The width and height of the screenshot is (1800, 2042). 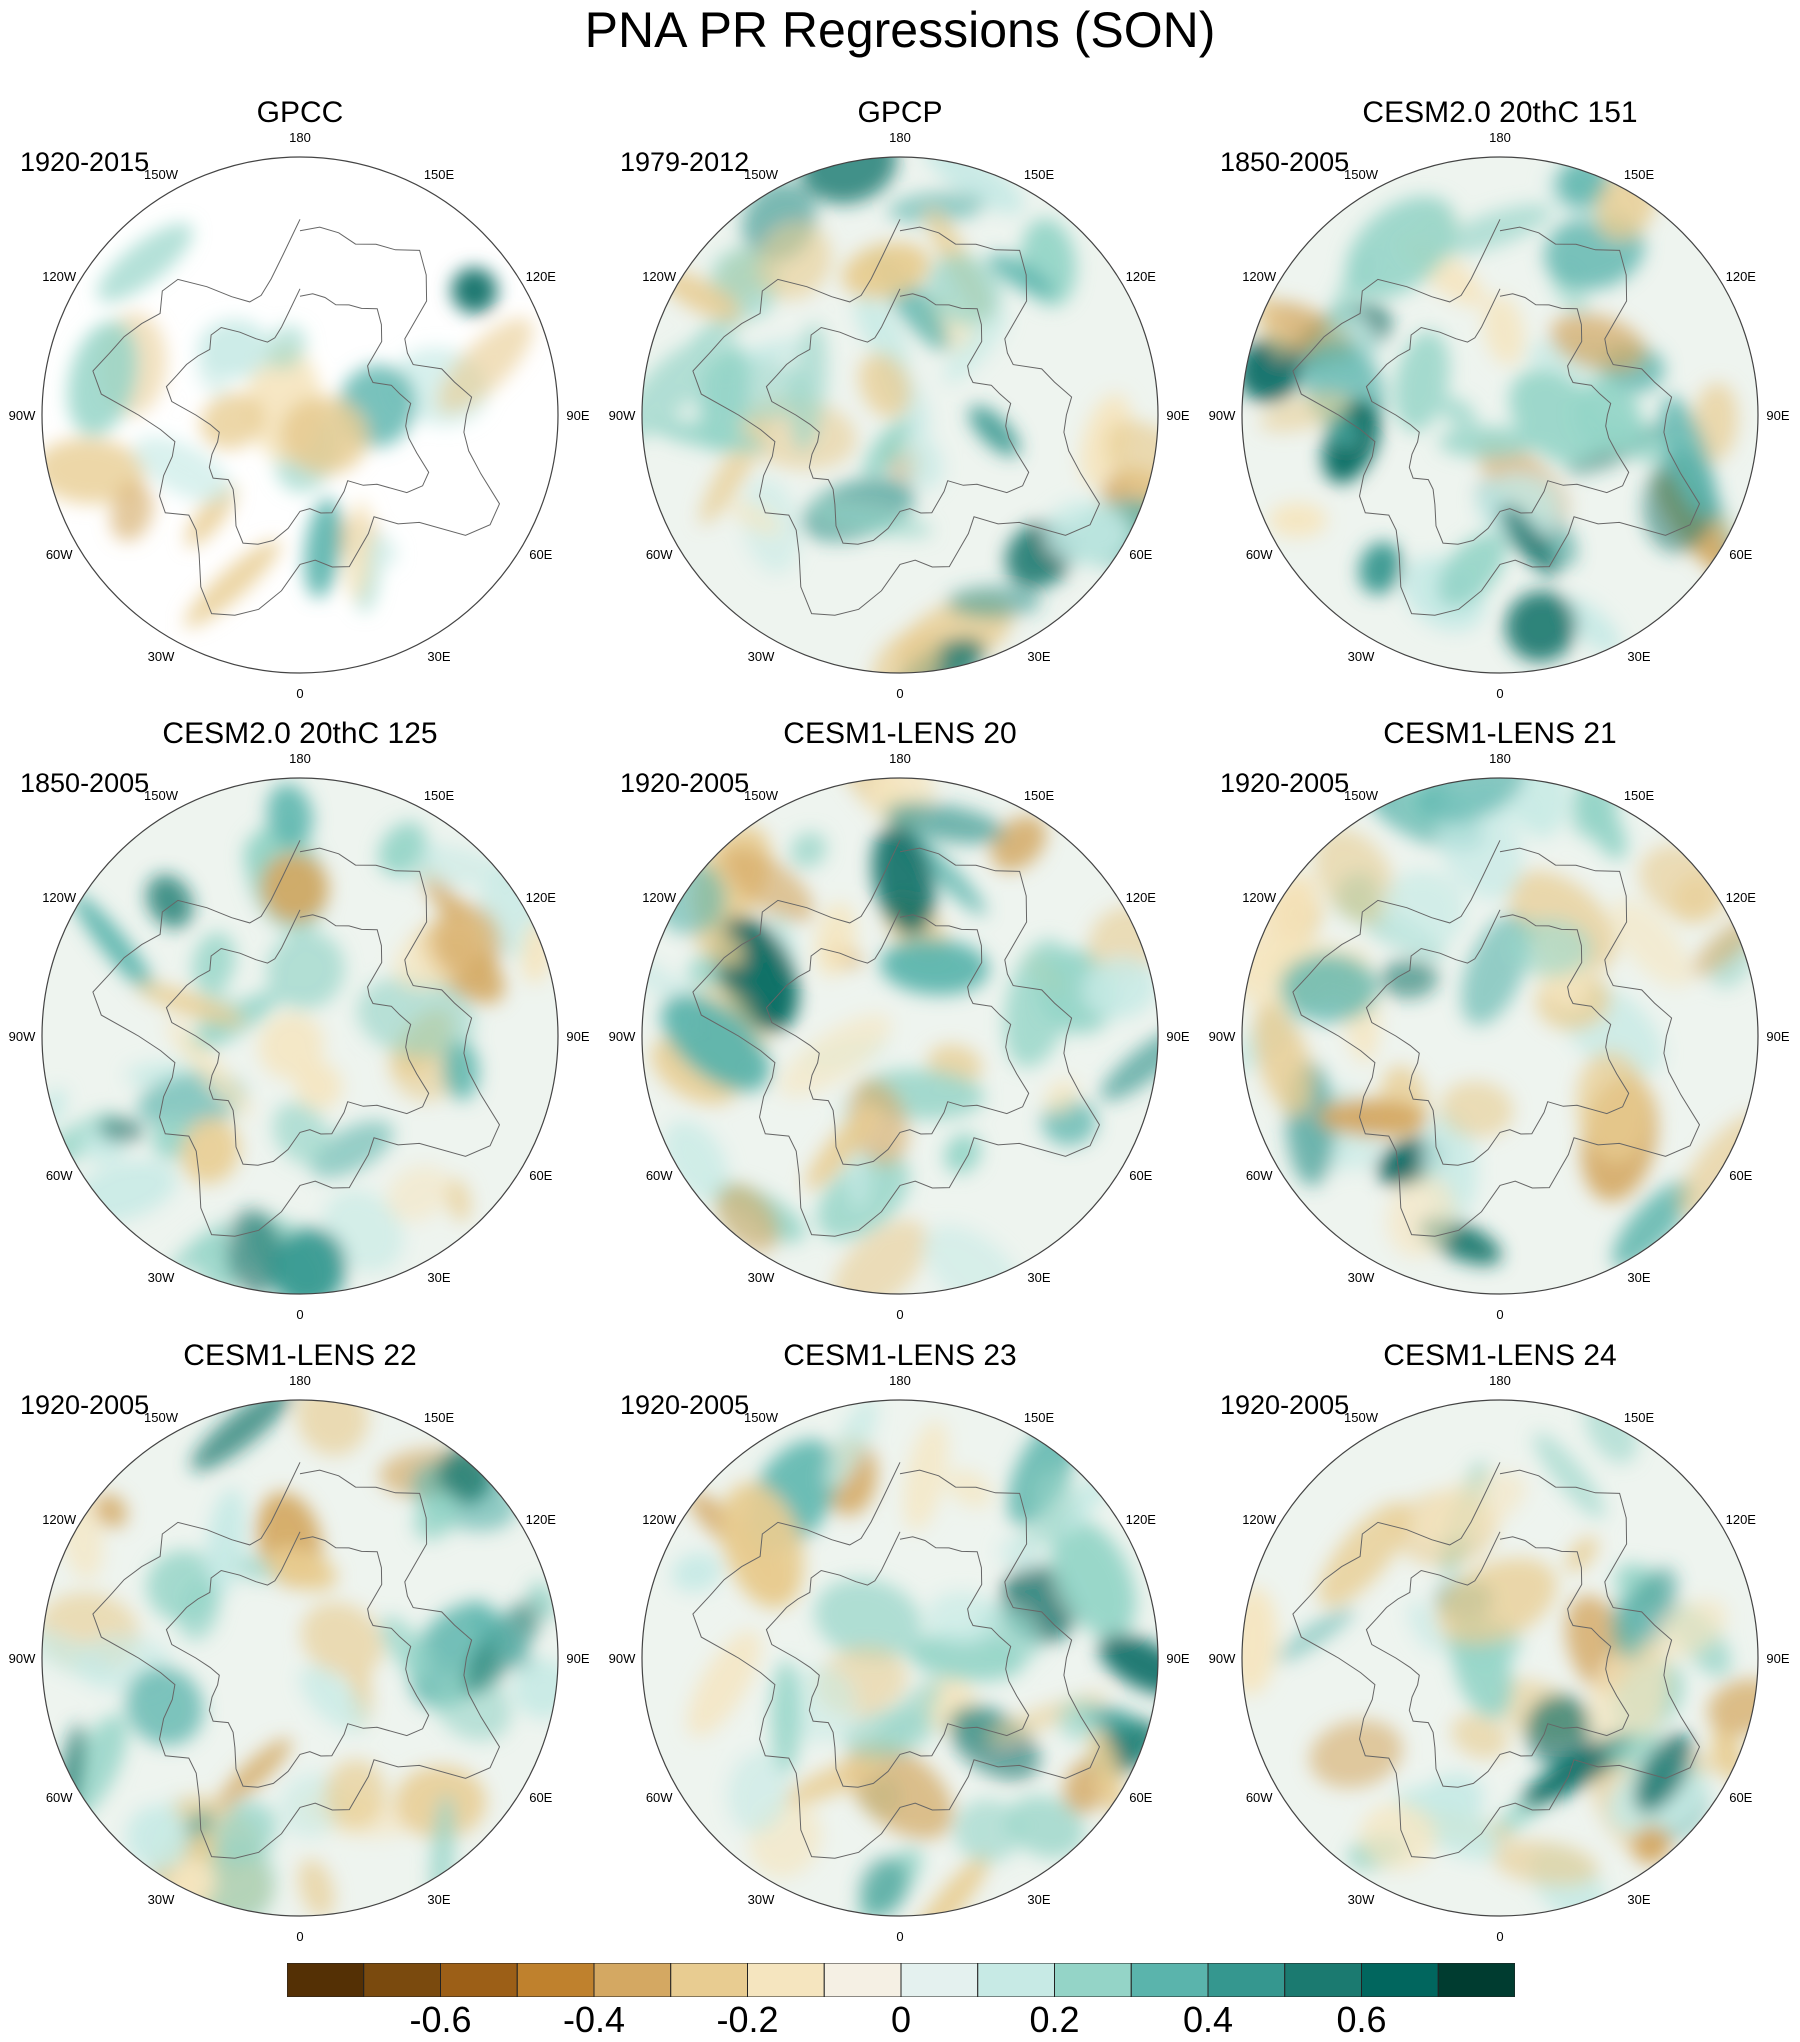 I want to click on panel-title: CESM1-LENS 21, so click(x=1500, y=733).